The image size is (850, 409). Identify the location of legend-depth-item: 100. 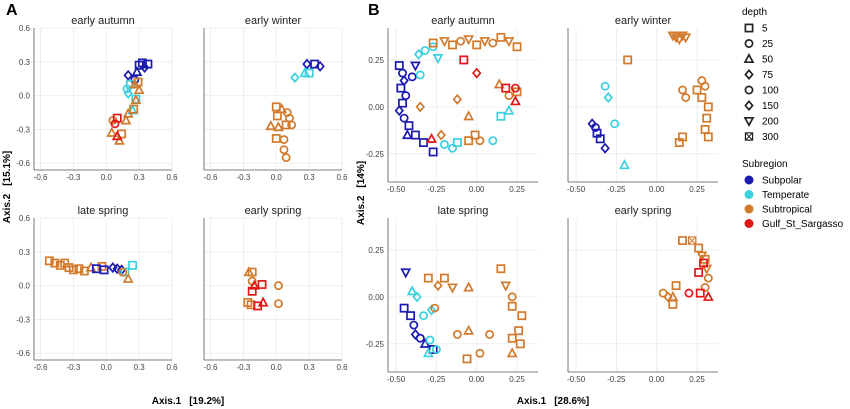
(761, 91).